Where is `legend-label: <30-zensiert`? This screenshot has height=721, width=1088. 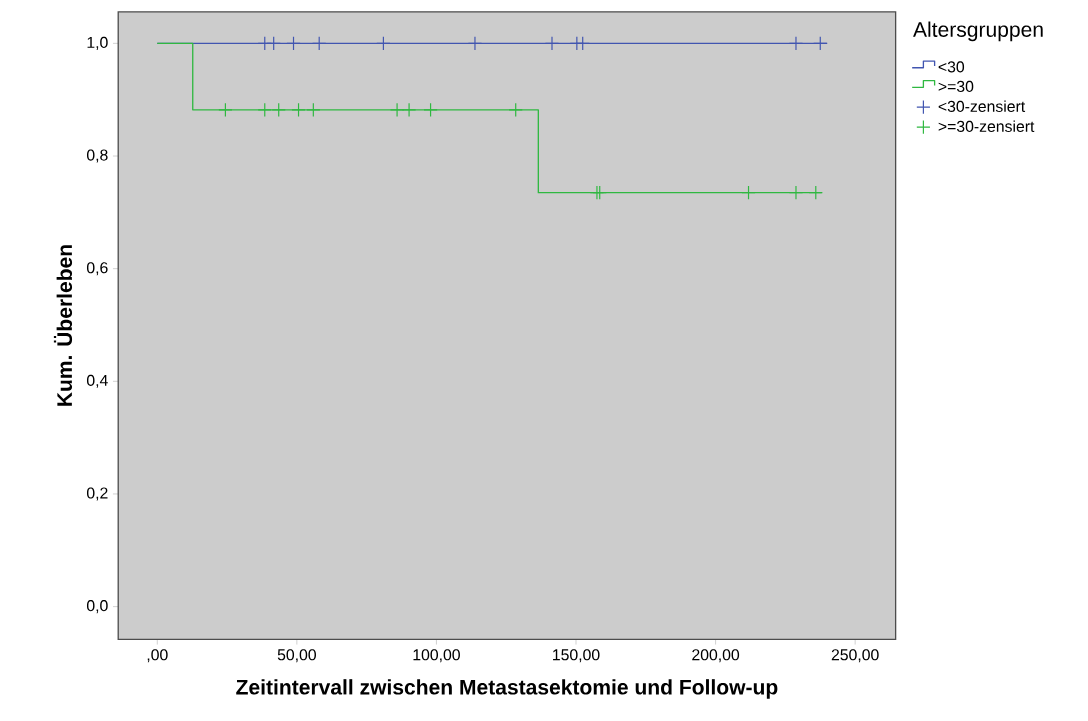 legend-label: <30-zensiert is located at coordinates (982, 106).